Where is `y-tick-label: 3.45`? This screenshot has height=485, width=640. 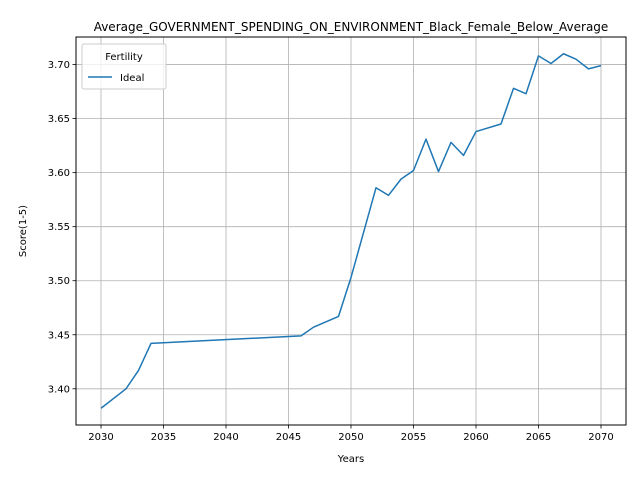
y-tick-label: 3.45 is located at coordinates (59, 335).